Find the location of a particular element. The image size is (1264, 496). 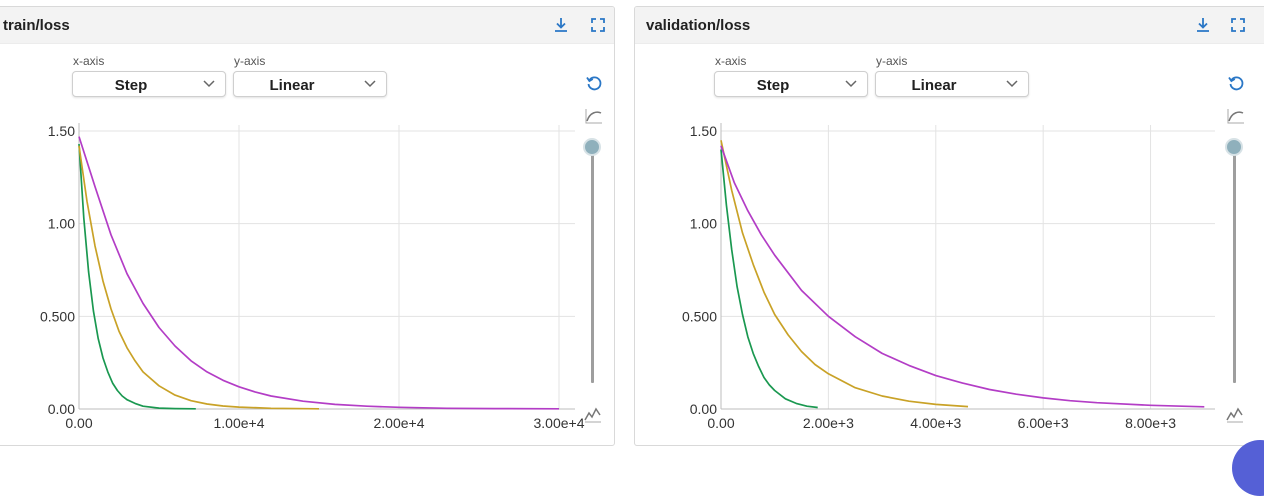

chart-title: train/loss is located at coordinates (36, 25).